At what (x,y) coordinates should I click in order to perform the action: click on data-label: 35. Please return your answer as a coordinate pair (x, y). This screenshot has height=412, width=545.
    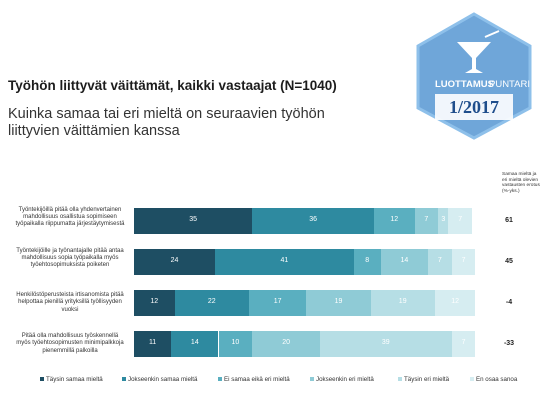
    Looking at the image, I should click on (193, 219).